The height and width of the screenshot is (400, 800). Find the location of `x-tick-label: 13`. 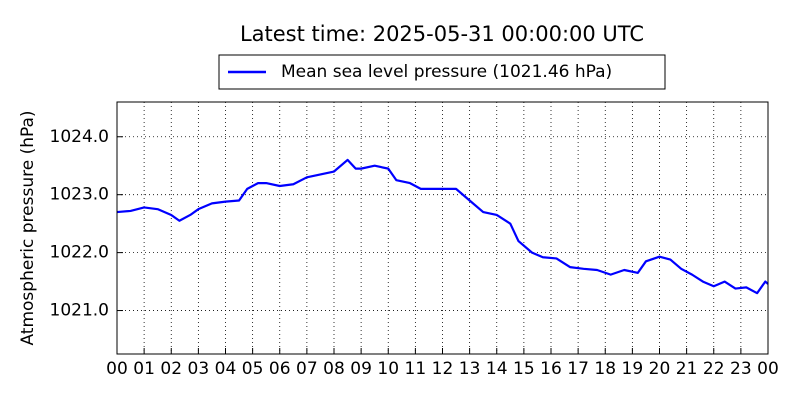

x-tick-label: 13 is located at coordinates (470, 369).